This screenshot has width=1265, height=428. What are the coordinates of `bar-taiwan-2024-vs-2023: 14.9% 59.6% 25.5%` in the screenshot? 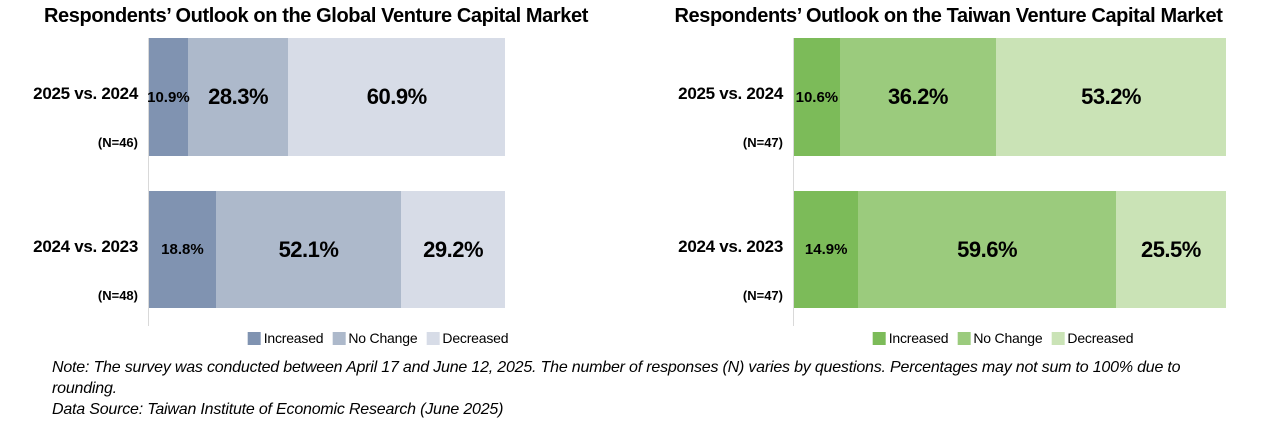 It's located at (1010, 249).